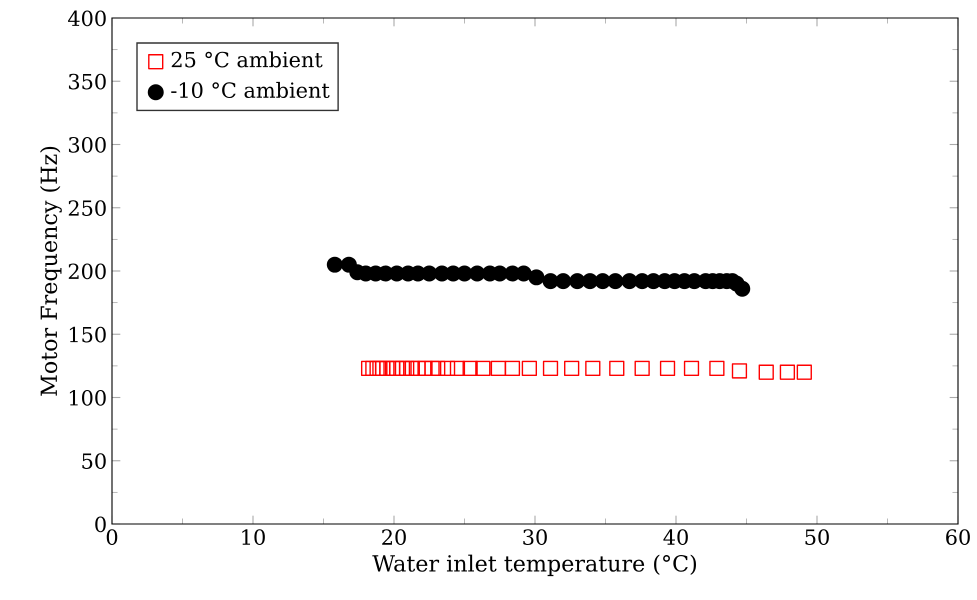 The width and height of the screenshot is (977, 600). I want to click on y-tick-label: 200, so click(87, 271).